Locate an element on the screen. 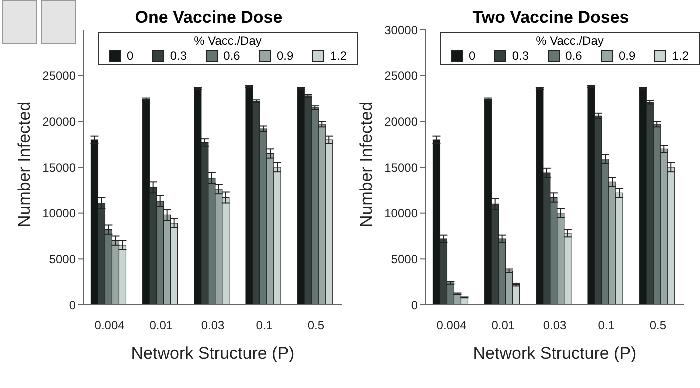 The image size is (700, 388). chart-title: Two Vaccine Doses is located at coordinates (551, 17).